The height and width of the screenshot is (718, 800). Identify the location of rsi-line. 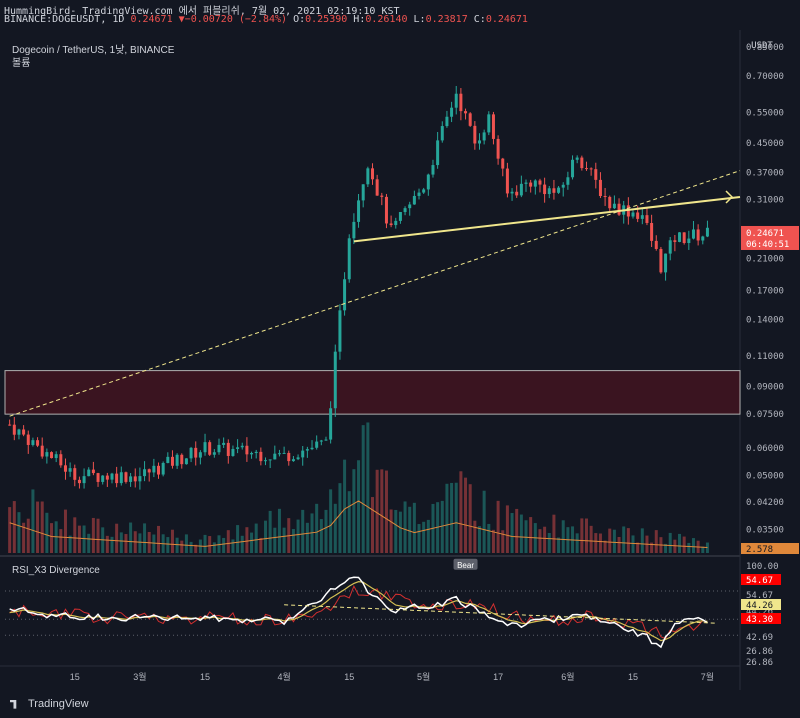
(358, 612).